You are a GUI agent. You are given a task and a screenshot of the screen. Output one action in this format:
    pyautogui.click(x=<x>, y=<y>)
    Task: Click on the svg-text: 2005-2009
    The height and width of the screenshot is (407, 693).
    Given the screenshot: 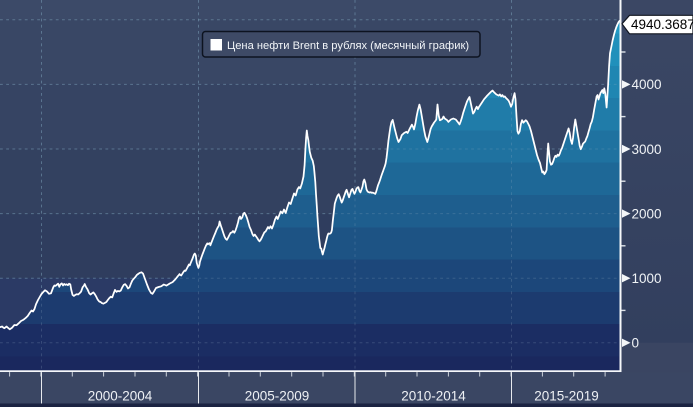 What is the action you would take?
    pyautogui.click(x=277, y=396)
    